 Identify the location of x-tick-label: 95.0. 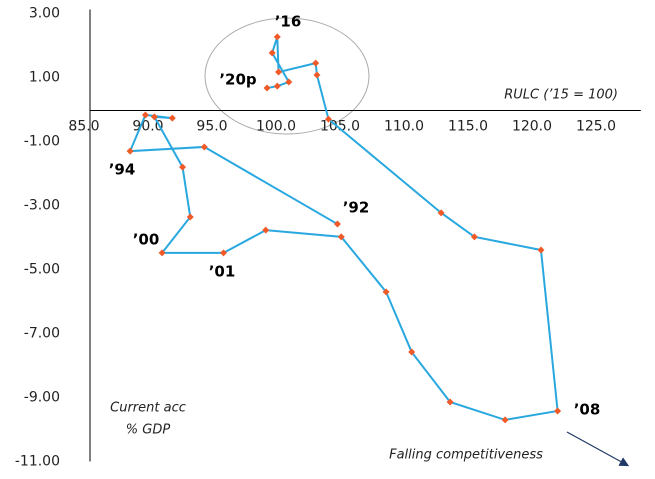
(211, 127).